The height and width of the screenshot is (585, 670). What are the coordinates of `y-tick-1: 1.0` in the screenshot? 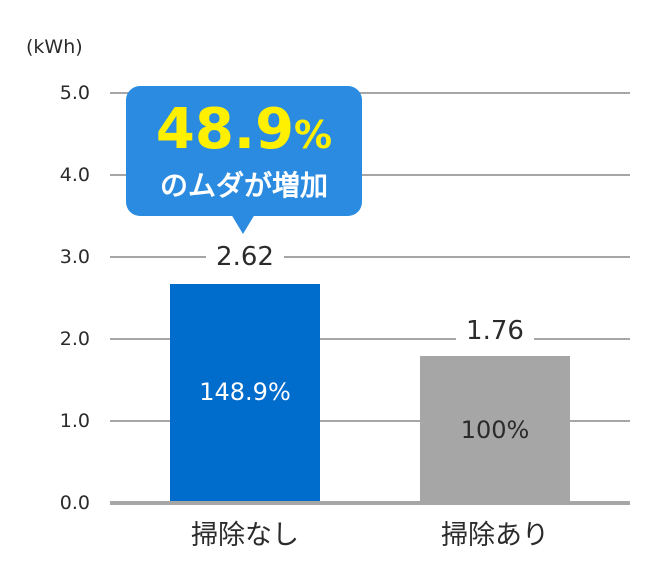 It's located at (74, 421).